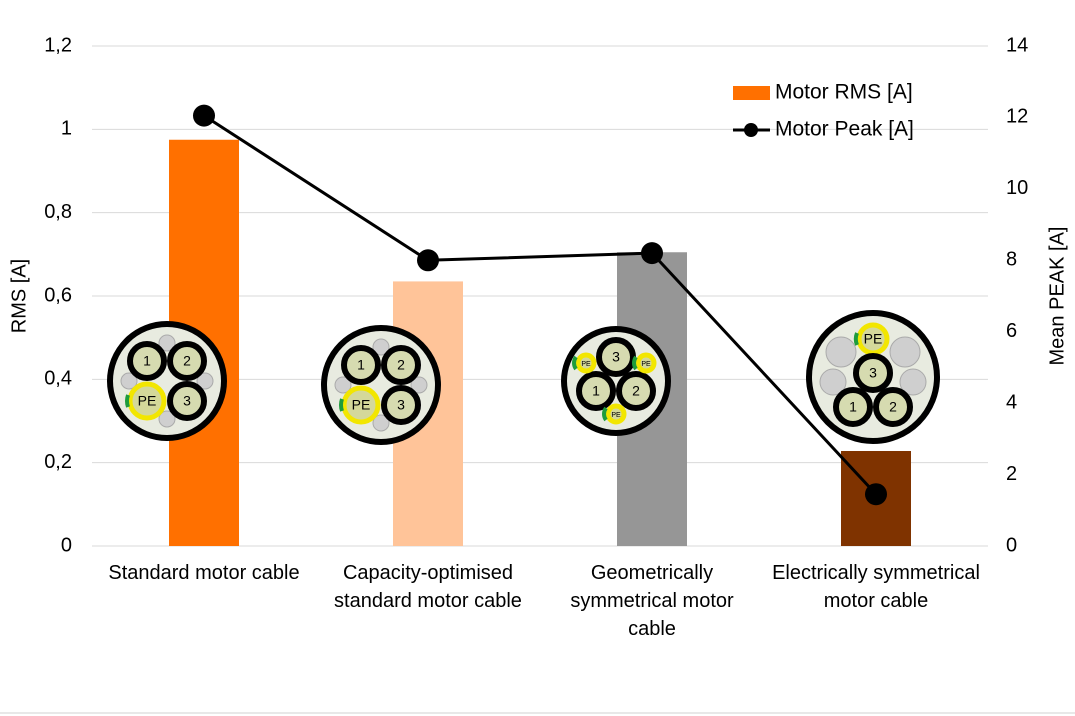 This screenshot has height=716, width=1075. I want to click on y2-tick-label: 10, so click(1017, 188).